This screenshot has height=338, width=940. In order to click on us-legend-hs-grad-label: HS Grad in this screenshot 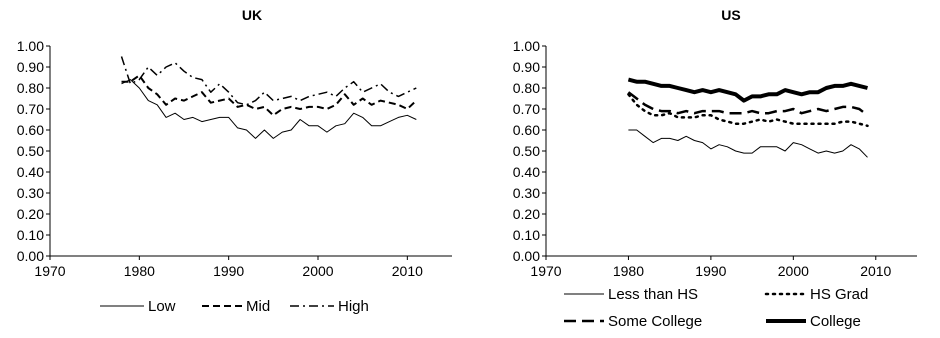, I will do `click(839, 294)`.